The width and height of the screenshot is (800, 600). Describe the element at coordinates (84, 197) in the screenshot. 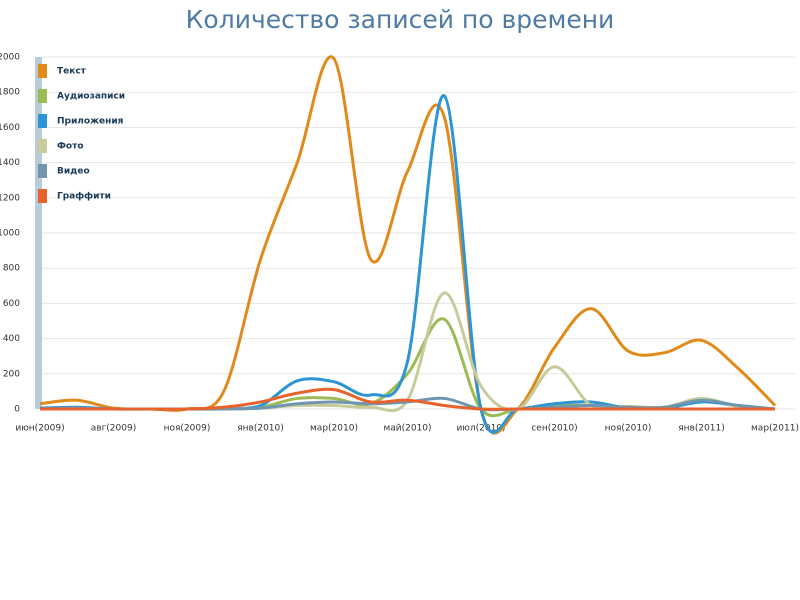

I see `legend-label: Граффити` at that location.